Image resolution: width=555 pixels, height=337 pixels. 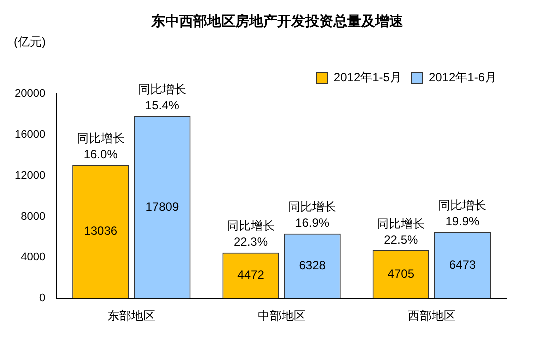 I want to click on annotation: 同比增长 16.0%, so click(x=100, y=147).